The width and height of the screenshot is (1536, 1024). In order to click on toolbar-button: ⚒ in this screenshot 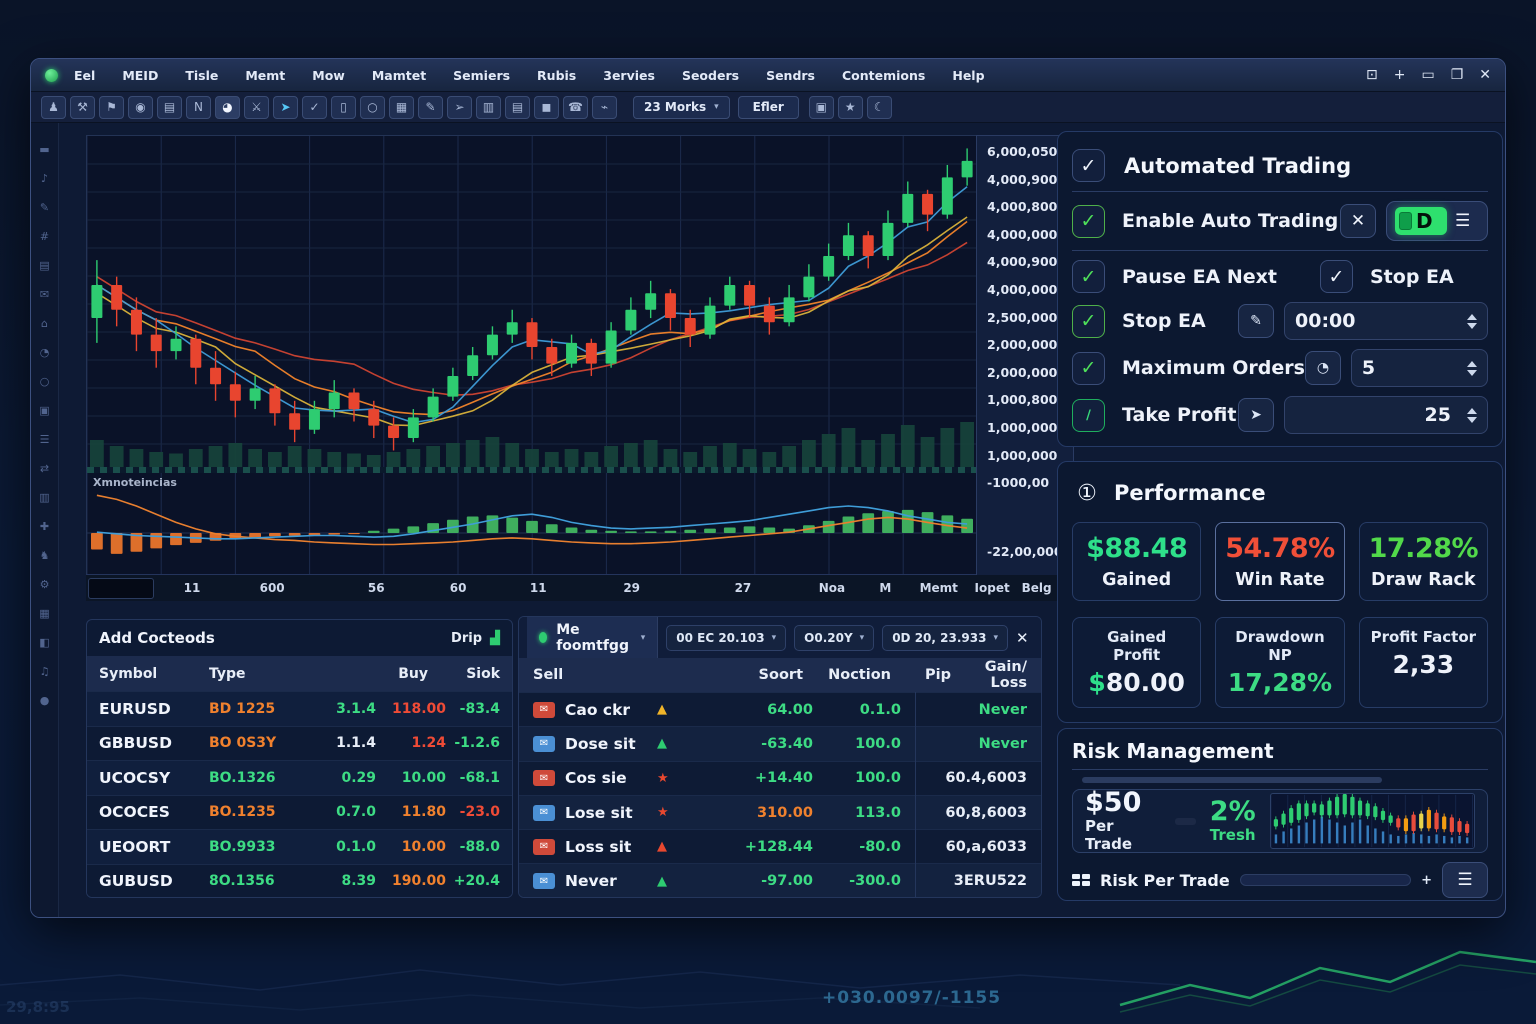, I will do `click(82, 107)`.